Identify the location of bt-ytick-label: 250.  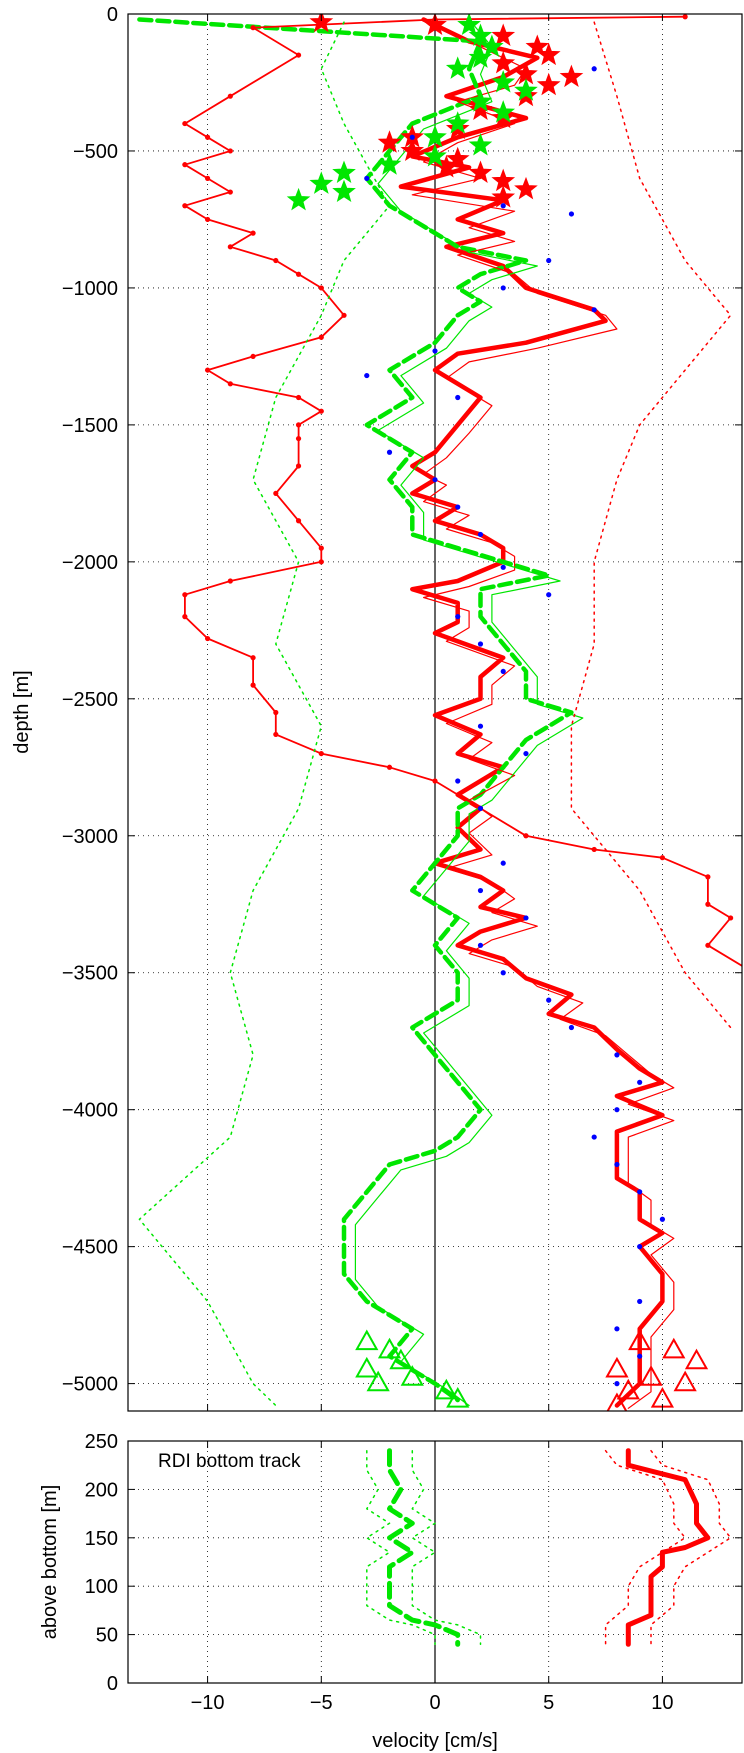
(101, 1442).